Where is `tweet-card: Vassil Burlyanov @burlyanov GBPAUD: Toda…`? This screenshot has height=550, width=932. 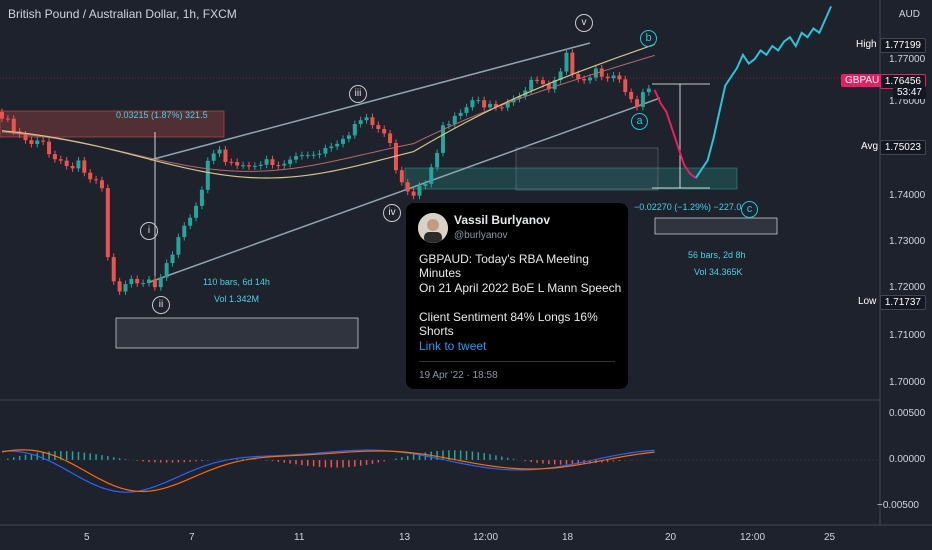 tweet-card: Vassil Burlyanov @burlyanov GBPAUD: Toda… is located at coordinates (517, 296).